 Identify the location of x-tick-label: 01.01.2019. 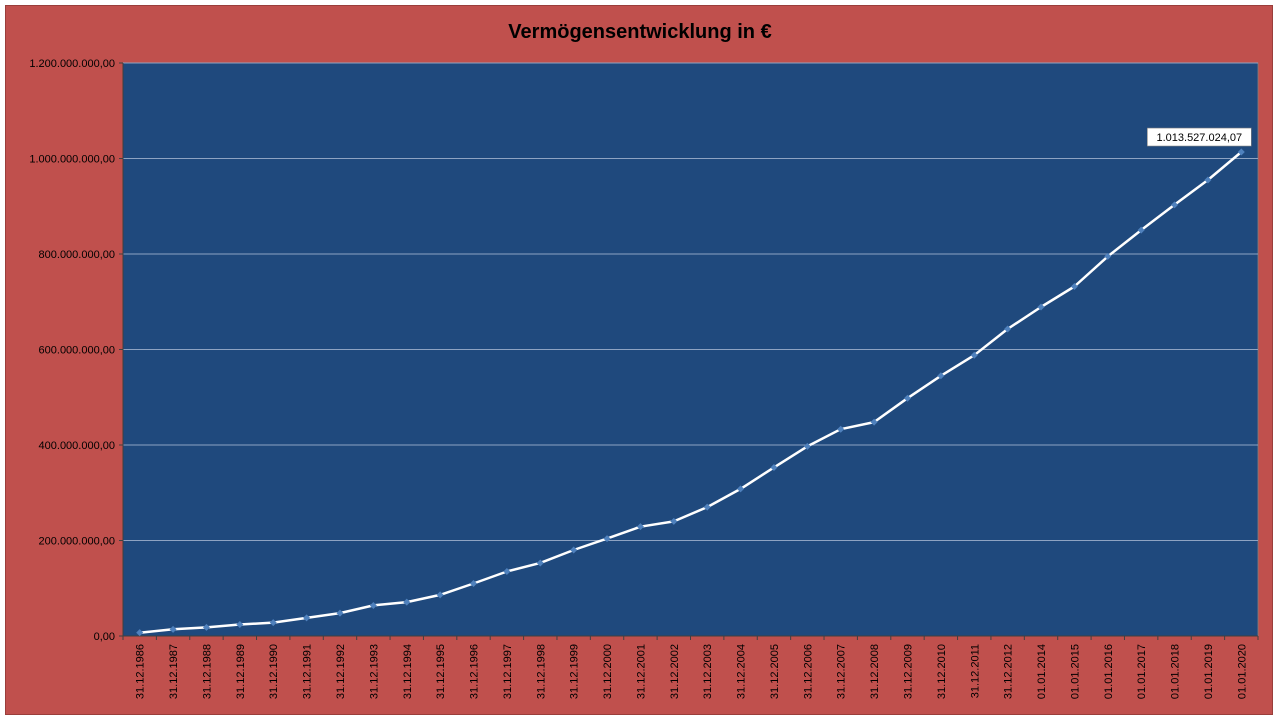
(1209, 671).